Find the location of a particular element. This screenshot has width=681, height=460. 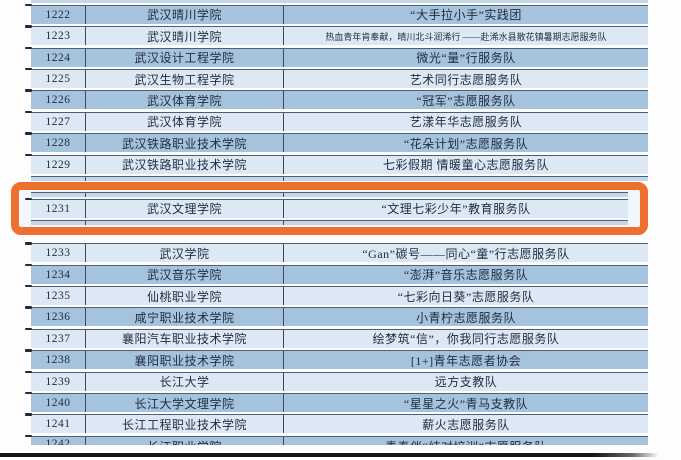

school-cell: 武汉设计工程学院 is located at coordinates (184, 57).